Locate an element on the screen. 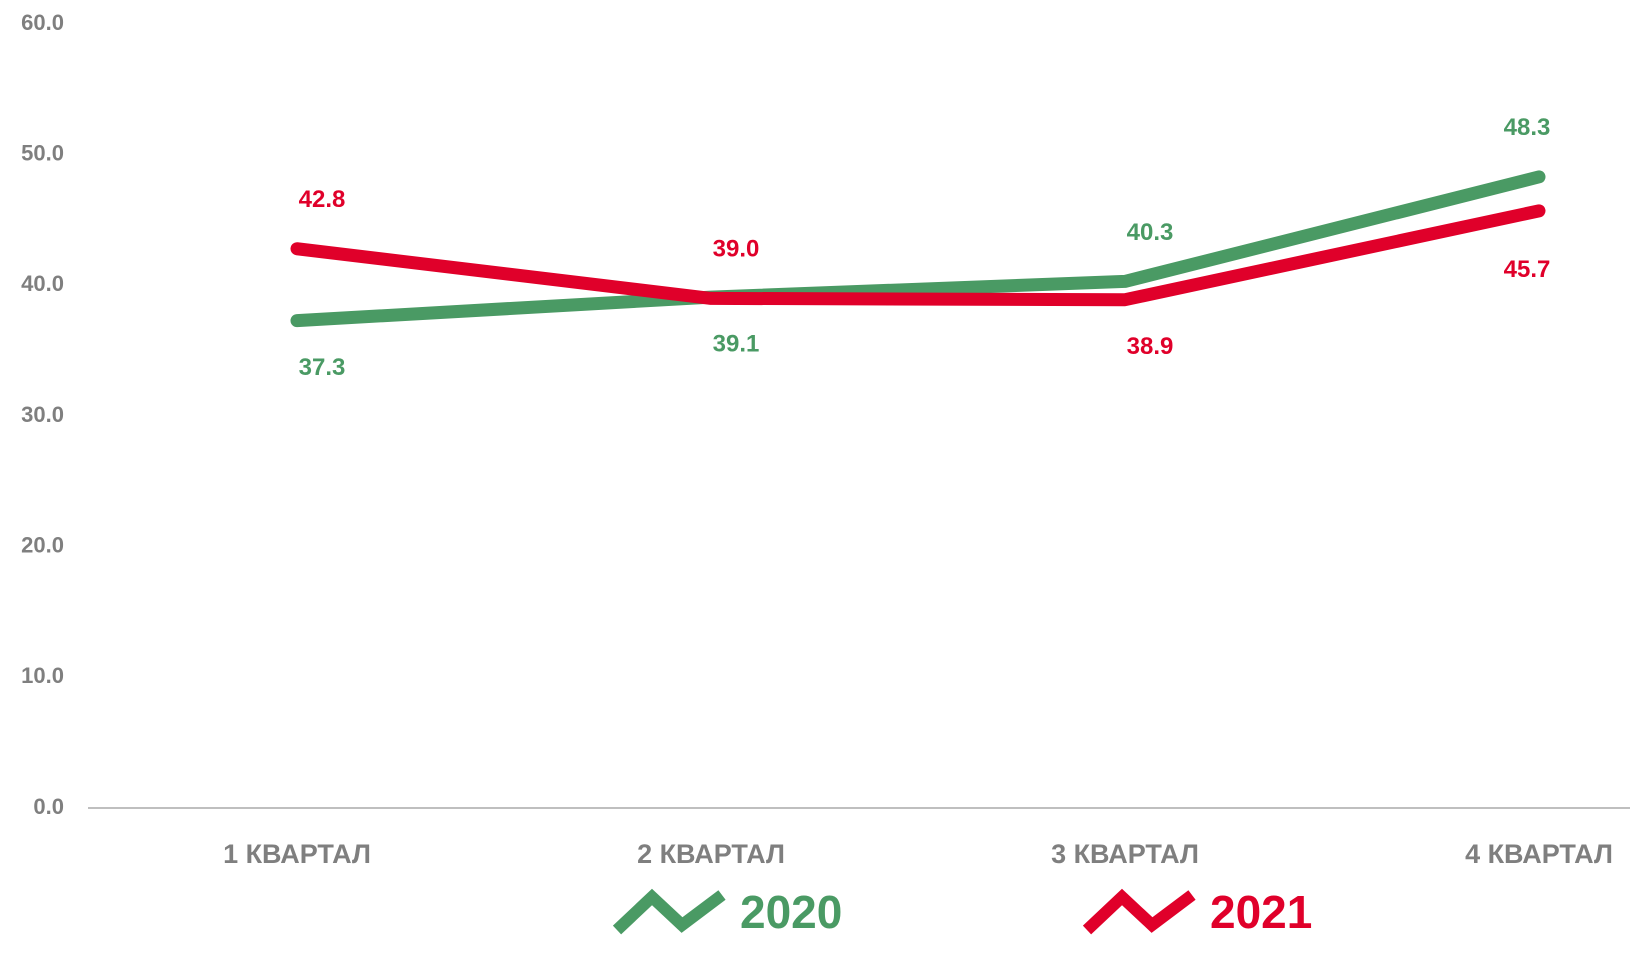 The image size is (1630, 974). y-tick-label: 40.0 is located at coordinates (42, 283).